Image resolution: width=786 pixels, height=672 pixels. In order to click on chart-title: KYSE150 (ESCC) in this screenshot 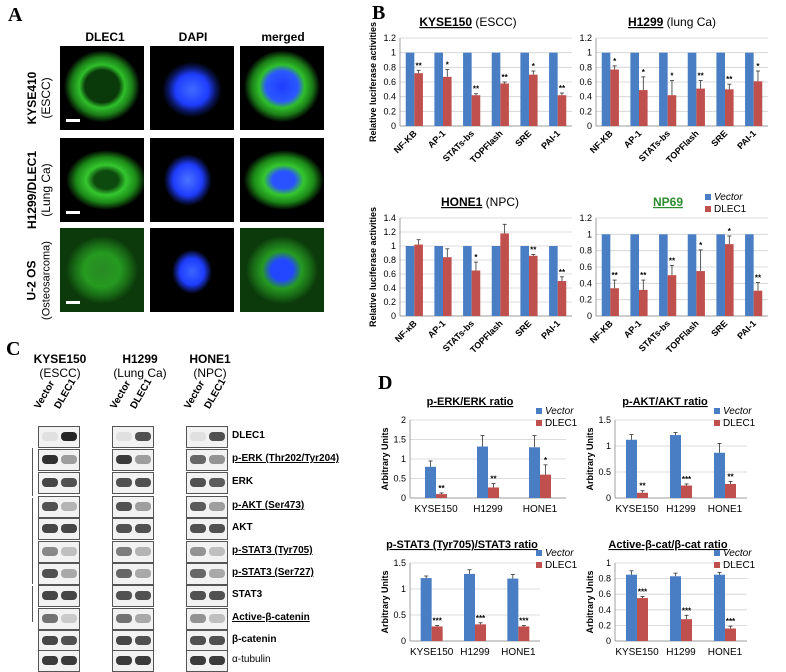, I will do `click(467, 22)`.